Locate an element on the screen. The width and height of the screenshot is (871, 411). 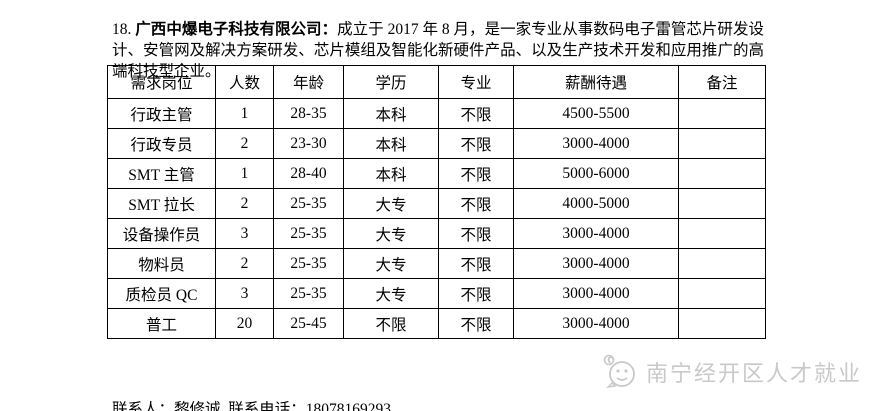
table-row: SMT 拉长 2 25-35 大专 不限 4000-5000 is located at coordinates (436, 203).